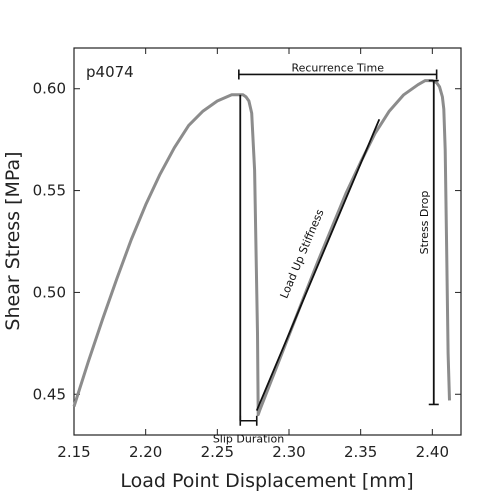  I want to click on load-up-stiffness-label: Load Up Stiffness, so click(302, 253).